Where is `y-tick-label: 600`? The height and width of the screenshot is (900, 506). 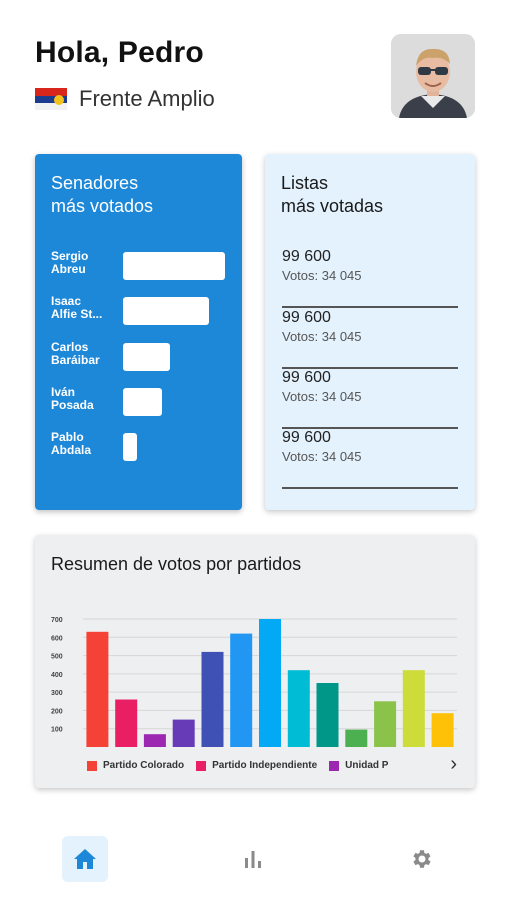 y-tick-label: 600 is located at coordinates (57, 638).